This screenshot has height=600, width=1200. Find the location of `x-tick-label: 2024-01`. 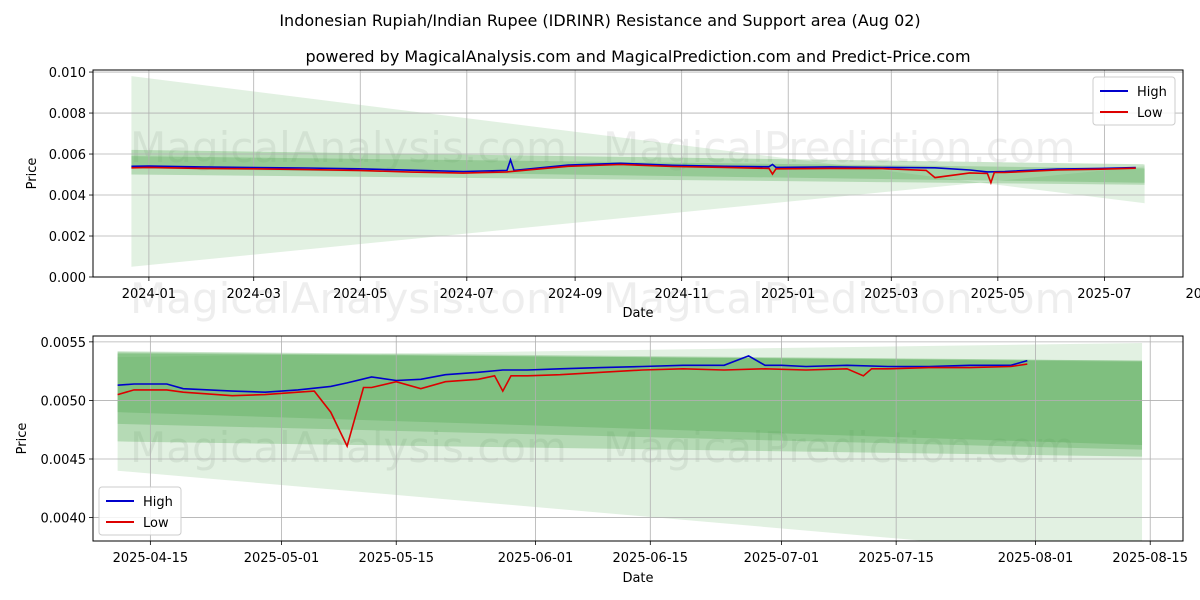

x-tick-label: 2024-01 is located at coordinates (149, 294).